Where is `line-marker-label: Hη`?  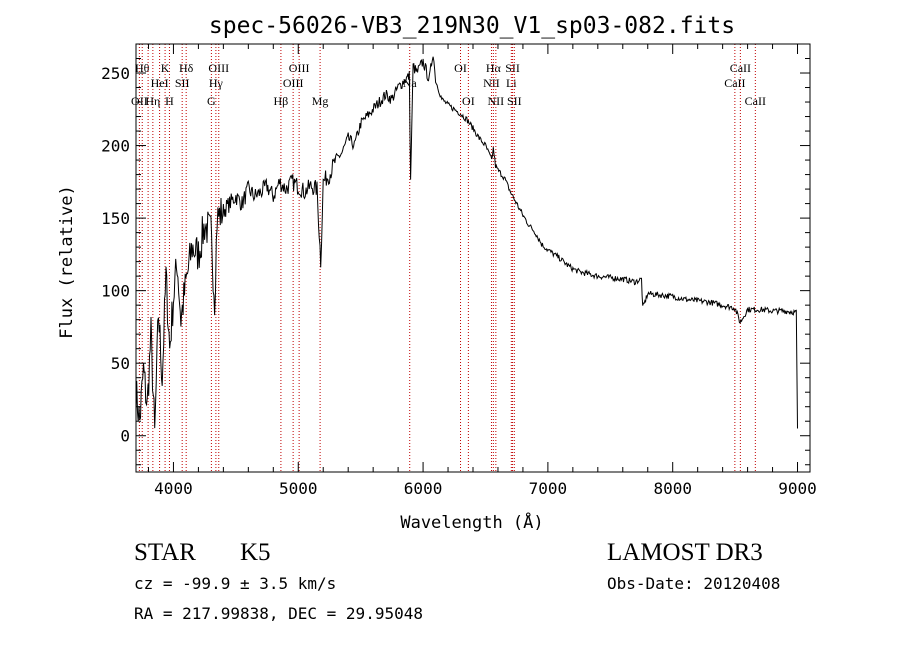 line-marker-label: Hη is located at coordinates (152, 101).